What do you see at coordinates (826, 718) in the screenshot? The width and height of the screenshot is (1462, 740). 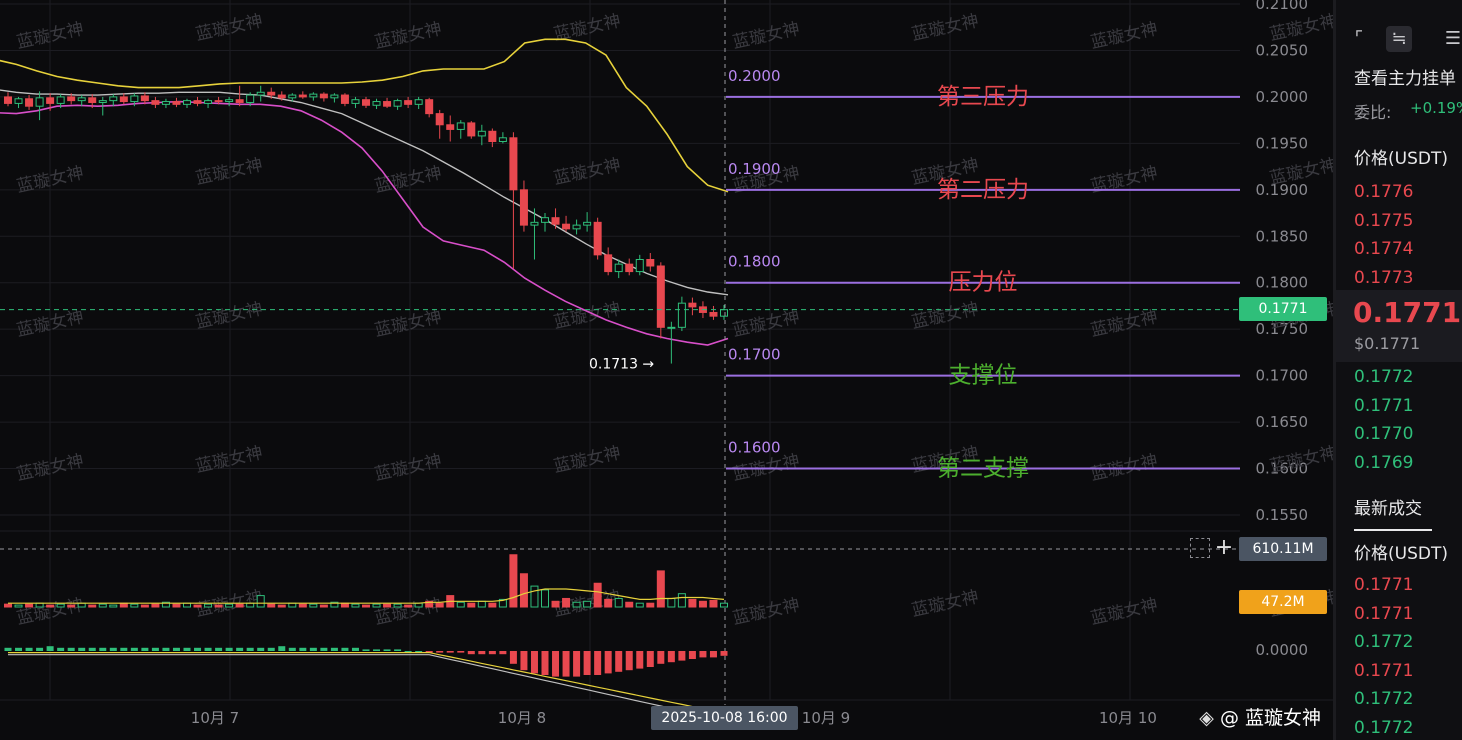 I see `x-tick-label: 10月 9` at bounding box center [826, 718].